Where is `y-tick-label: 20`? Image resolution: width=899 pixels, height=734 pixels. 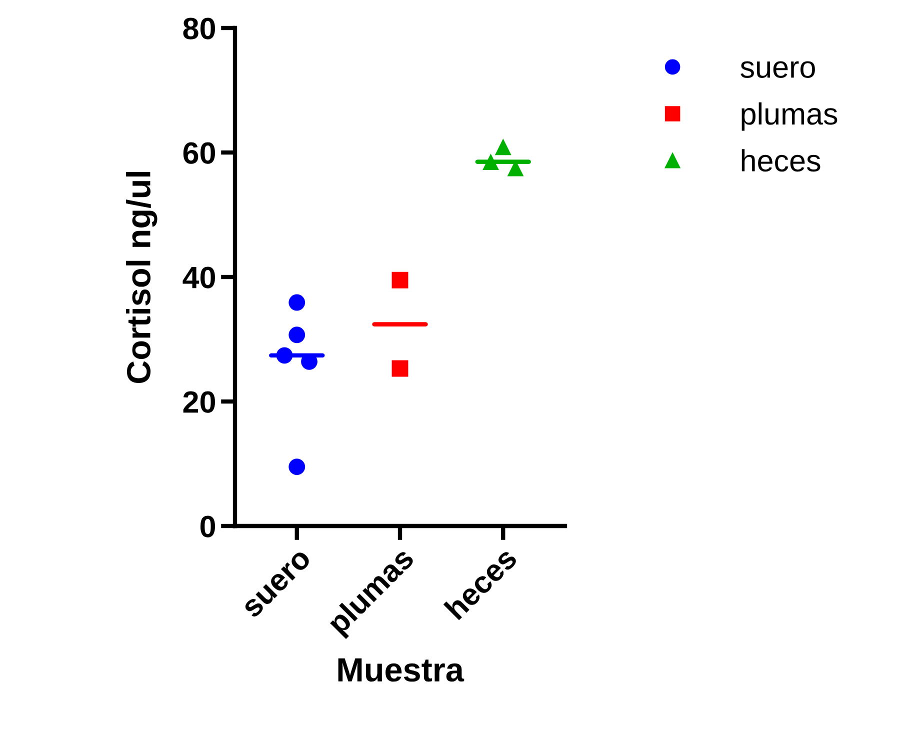
y-tick-label: 20 is located at coordinates (199, 402).